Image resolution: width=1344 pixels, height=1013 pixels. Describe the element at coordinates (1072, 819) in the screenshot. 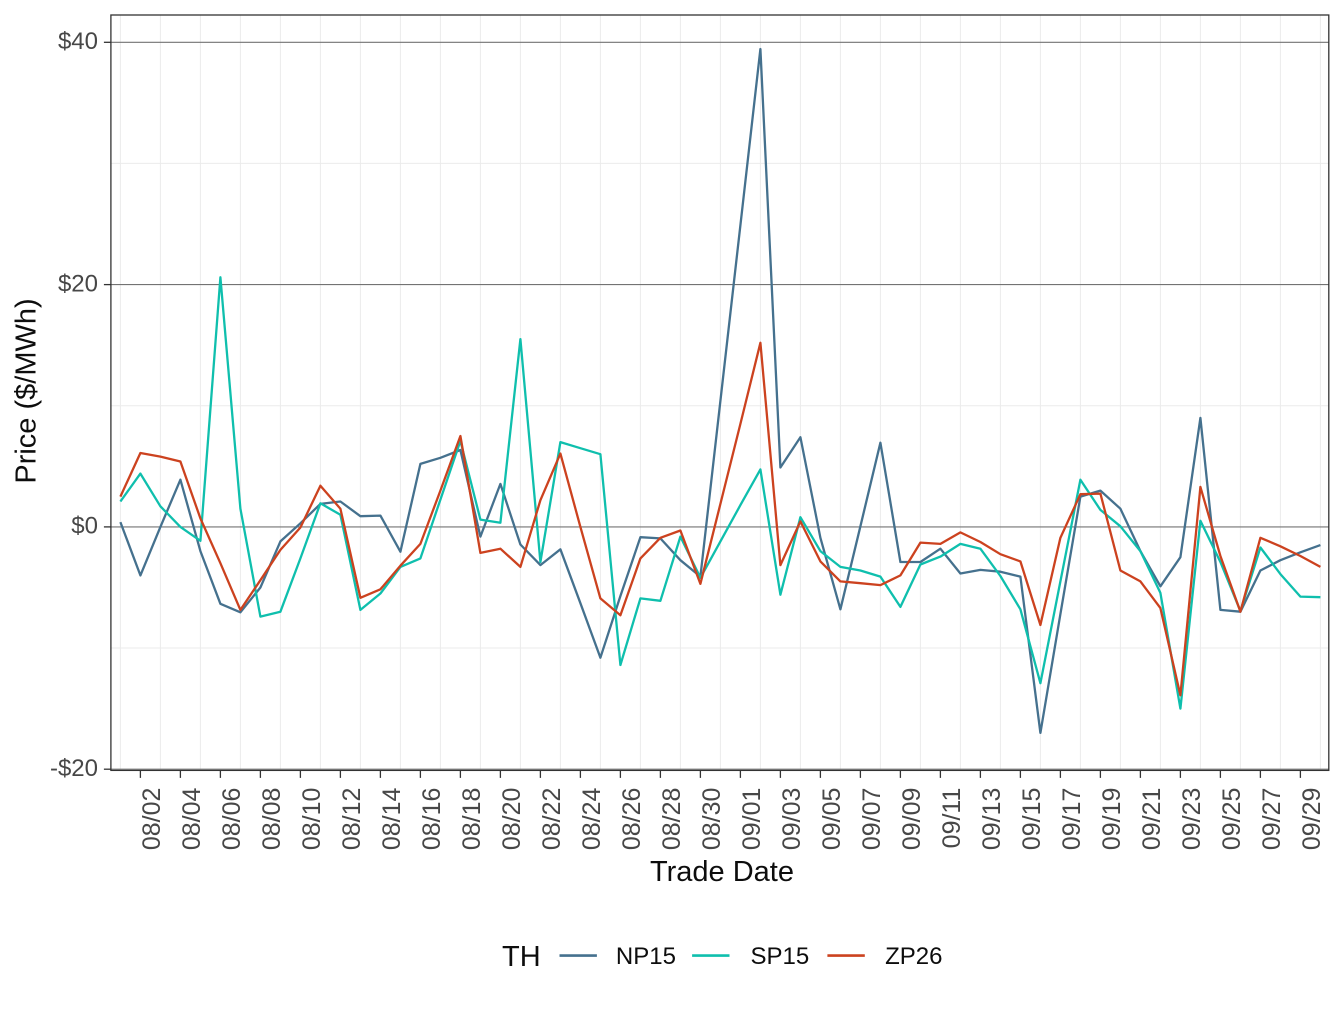

I see `svg-text: 09/17` at that location.